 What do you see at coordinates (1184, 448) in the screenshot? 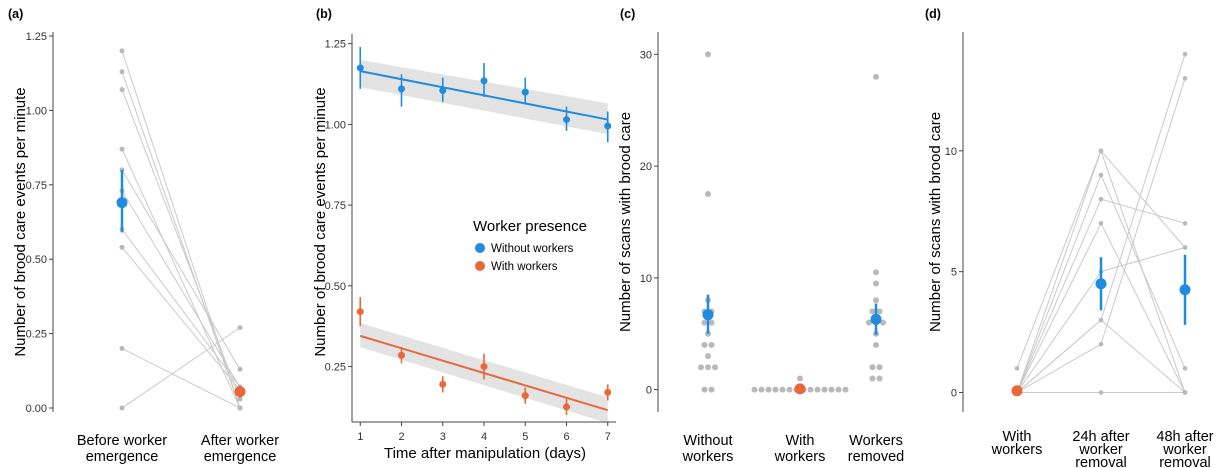
I see `x-category-label: 48h after worker removal` at bounding box center [1184, 448].